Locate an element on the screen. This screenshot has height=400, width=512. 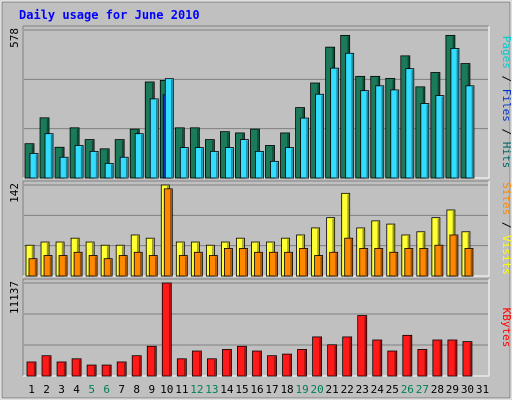
series-legend-visits: Sites / Visits is located at coordinates (506, 228).